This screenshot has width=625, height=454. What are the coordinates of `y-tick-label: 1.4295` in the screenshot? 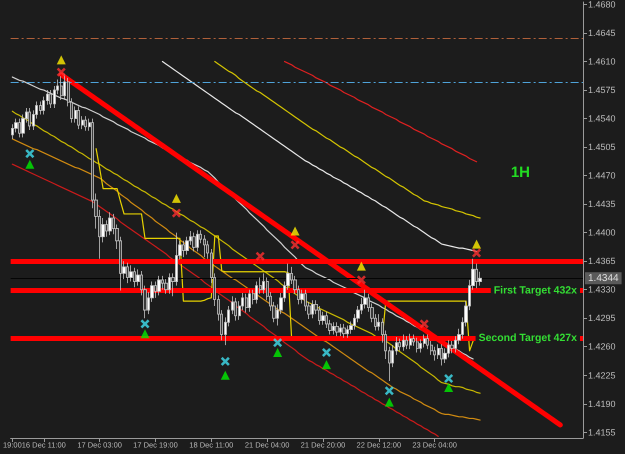 It's located at (602, 318).